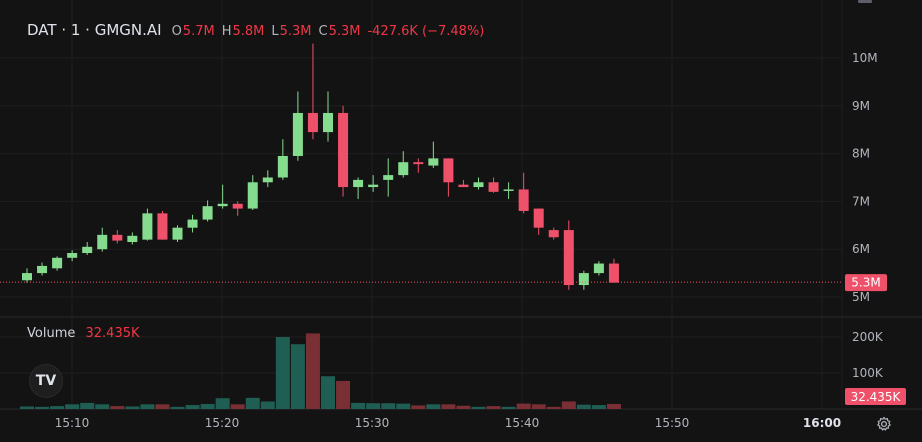  I want to click on gear-icon, so click(884, 424).